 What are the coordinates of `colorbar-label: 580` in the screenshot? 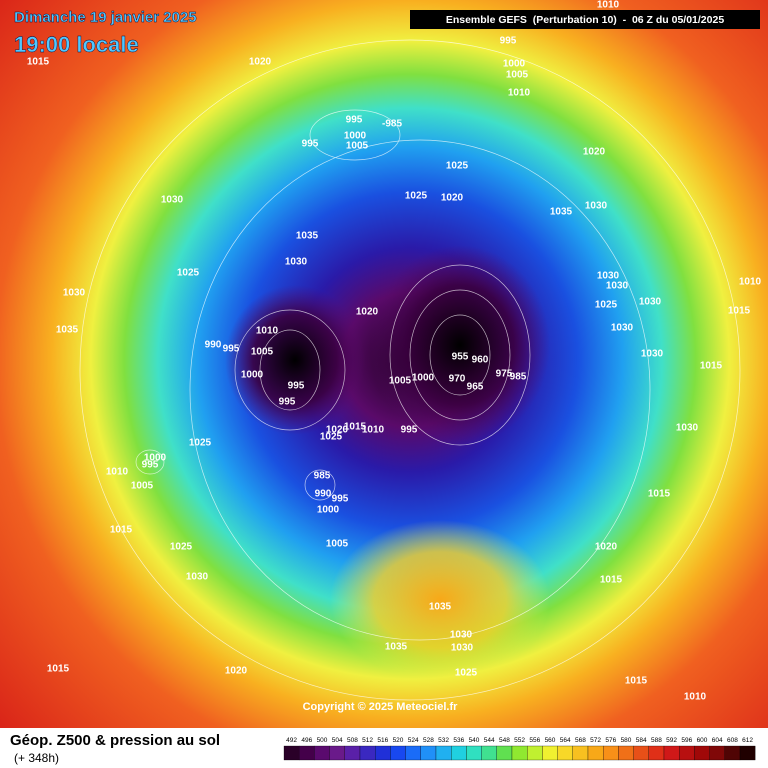 It's located at (626, 740).